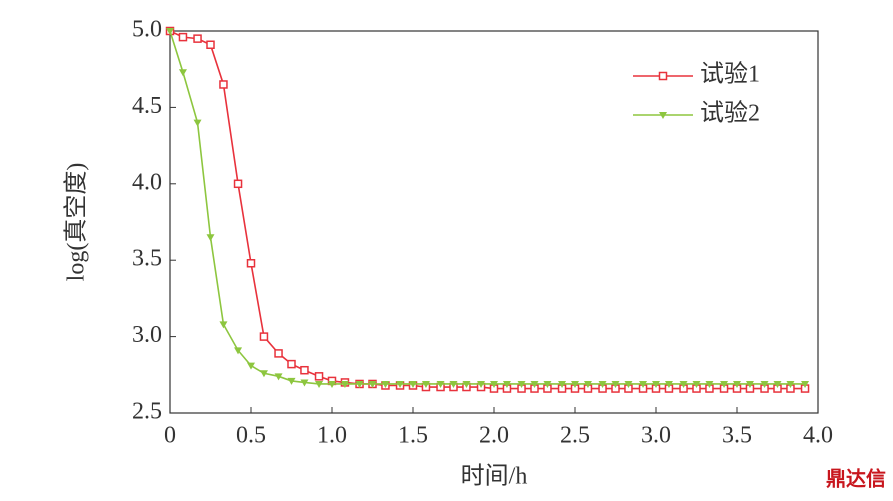  I want to click on x-axis-label: 时间/h, so click(494, 476).